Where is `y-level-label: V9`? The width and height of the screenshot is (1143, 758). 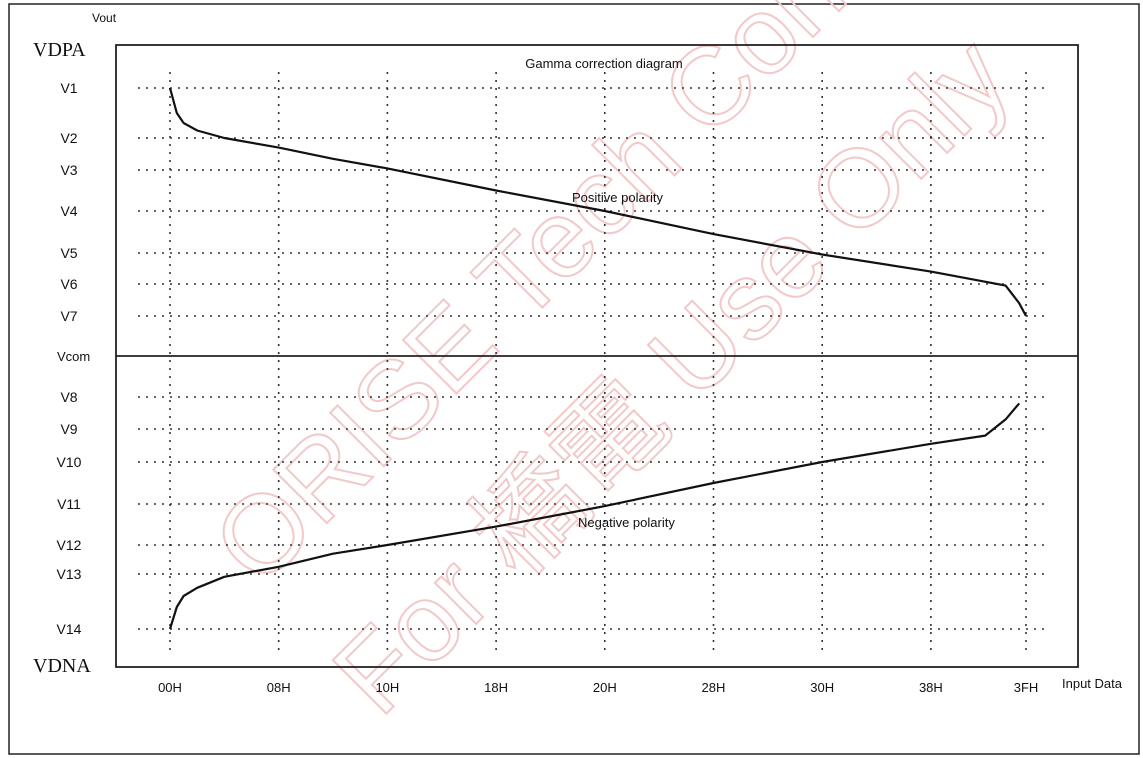
y-level-label: V9 is located at coordinates (68, 429).